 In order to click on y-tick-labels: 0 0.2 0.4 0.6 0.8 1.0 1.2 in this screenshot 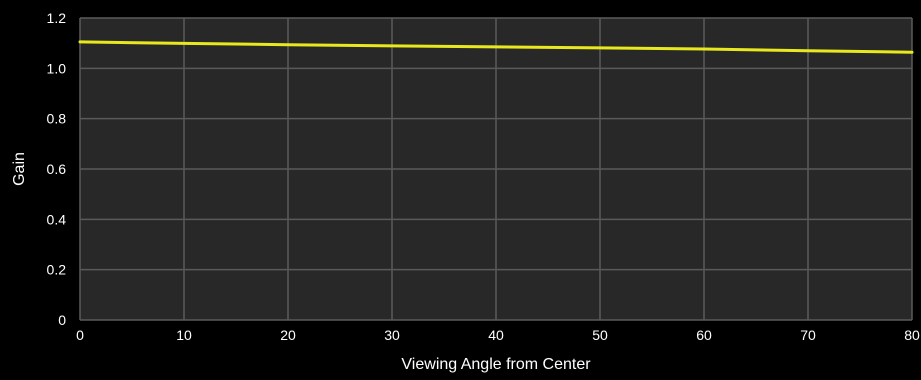, I will do `click(57, 169)`.